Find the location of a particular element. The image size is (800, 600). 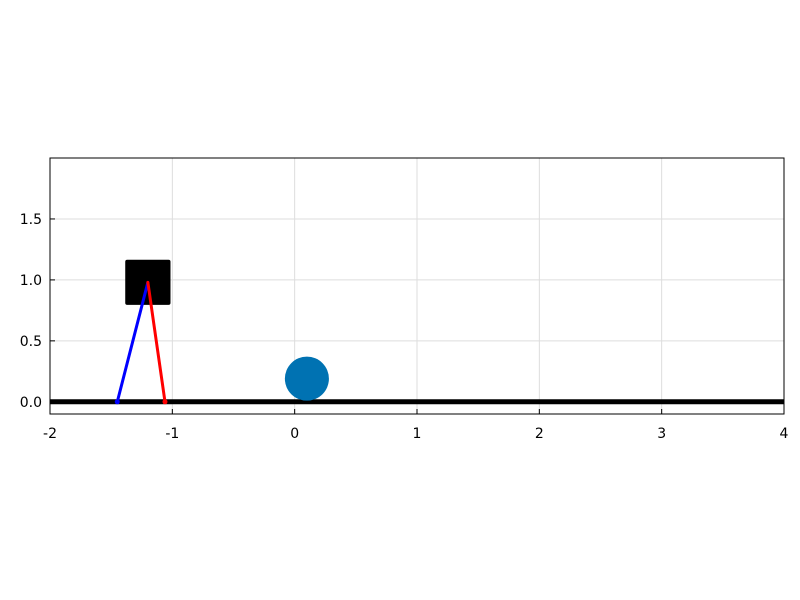

x-tick-label: 3 is located at coordinates (661, 434).